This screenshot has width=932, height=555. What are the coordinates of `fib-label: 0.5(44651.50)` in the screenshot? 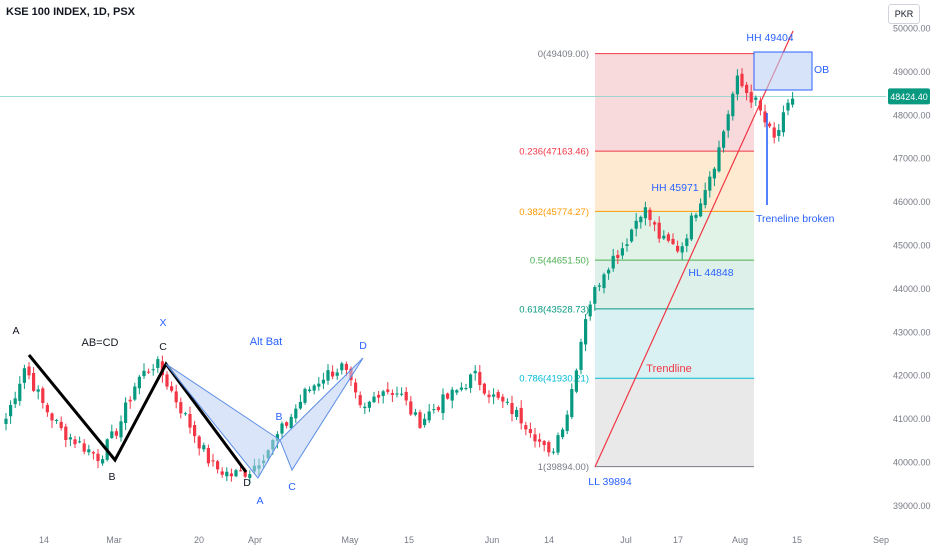 It's located at (559, 261).